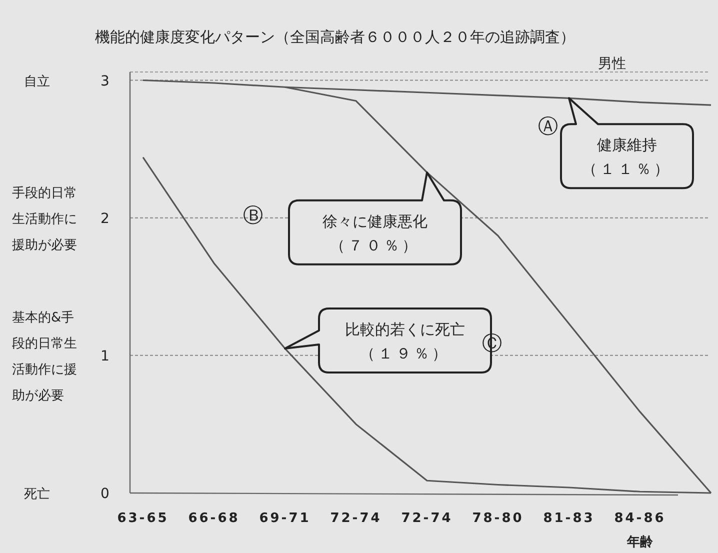 The height and width of the screenshot is (553, 718). Describe the element at coordinates (105, 356) in the screenshot. I see `y-tick-label: 1` at that location.